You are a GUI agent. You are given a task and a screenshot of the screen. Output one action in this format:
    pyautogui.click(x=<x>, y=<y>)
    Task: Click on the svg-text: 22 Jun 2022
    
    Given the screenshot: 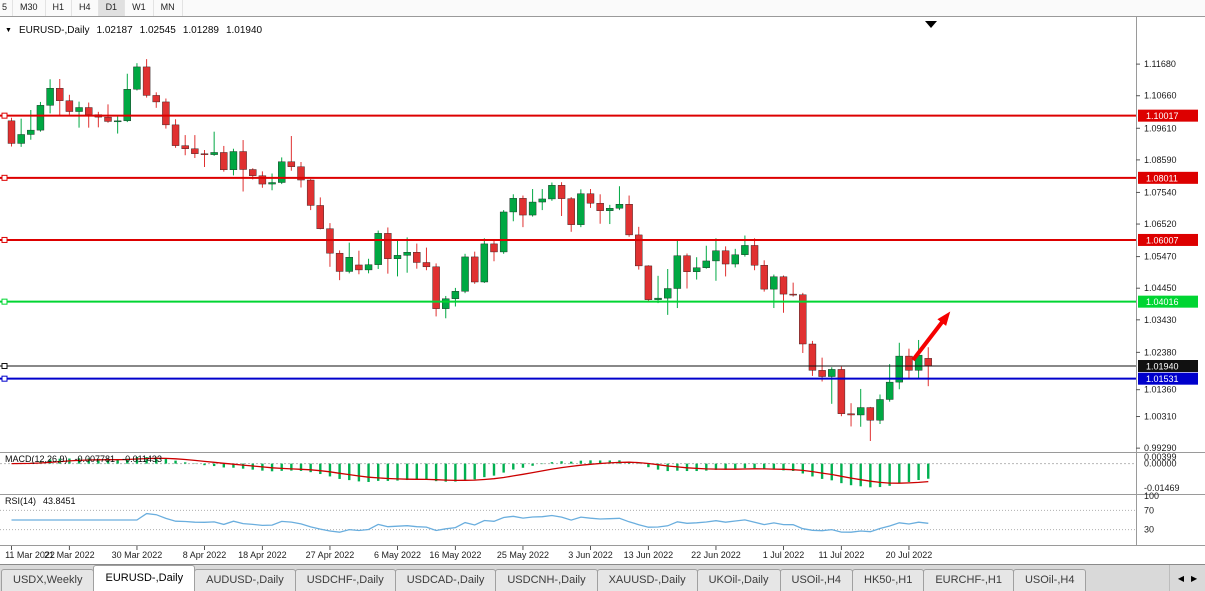 What is the action you would take?
    pyautogui.click(x=716, y=555)
    